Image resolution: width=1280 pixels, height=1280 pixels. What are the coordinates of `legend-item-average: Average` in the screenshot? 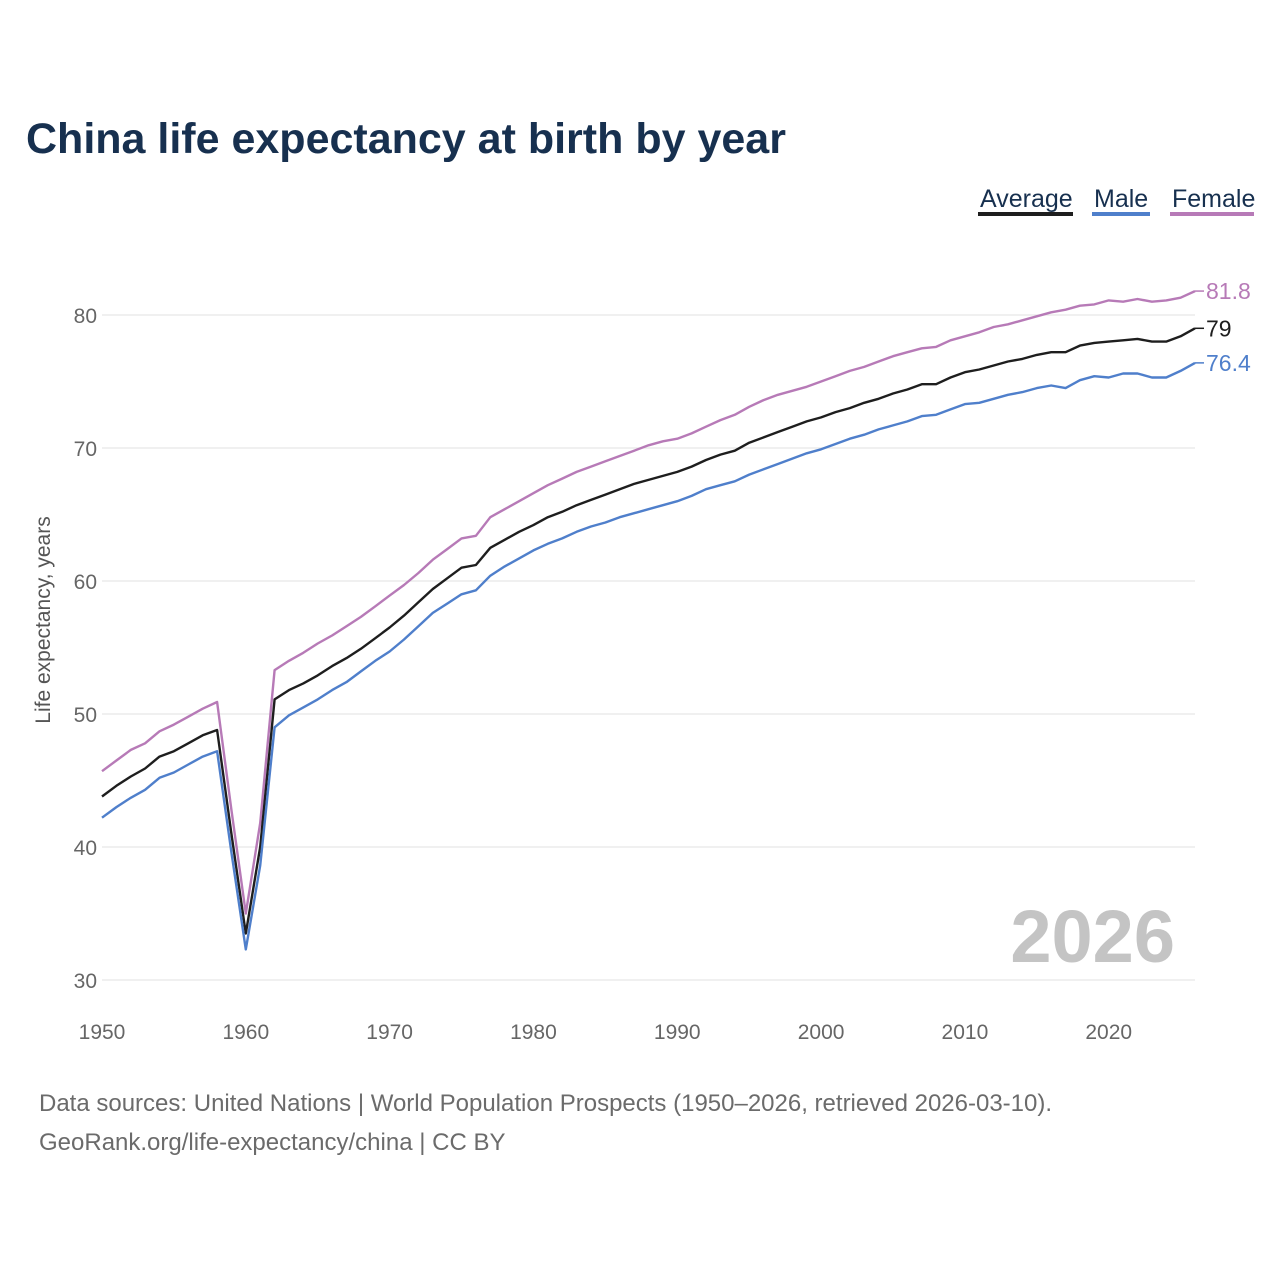 It's located at (1025, 200).